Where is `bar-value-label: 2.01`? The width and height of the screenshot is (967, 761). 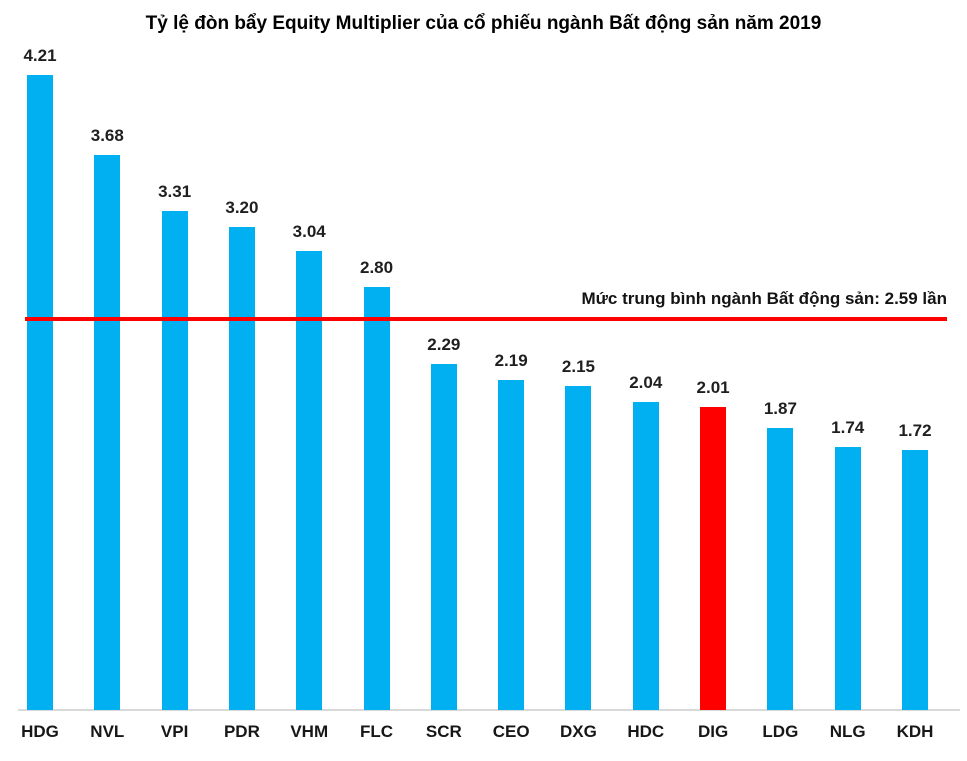 bar-value-label: 2.01 is located at coordinates (713, 387).